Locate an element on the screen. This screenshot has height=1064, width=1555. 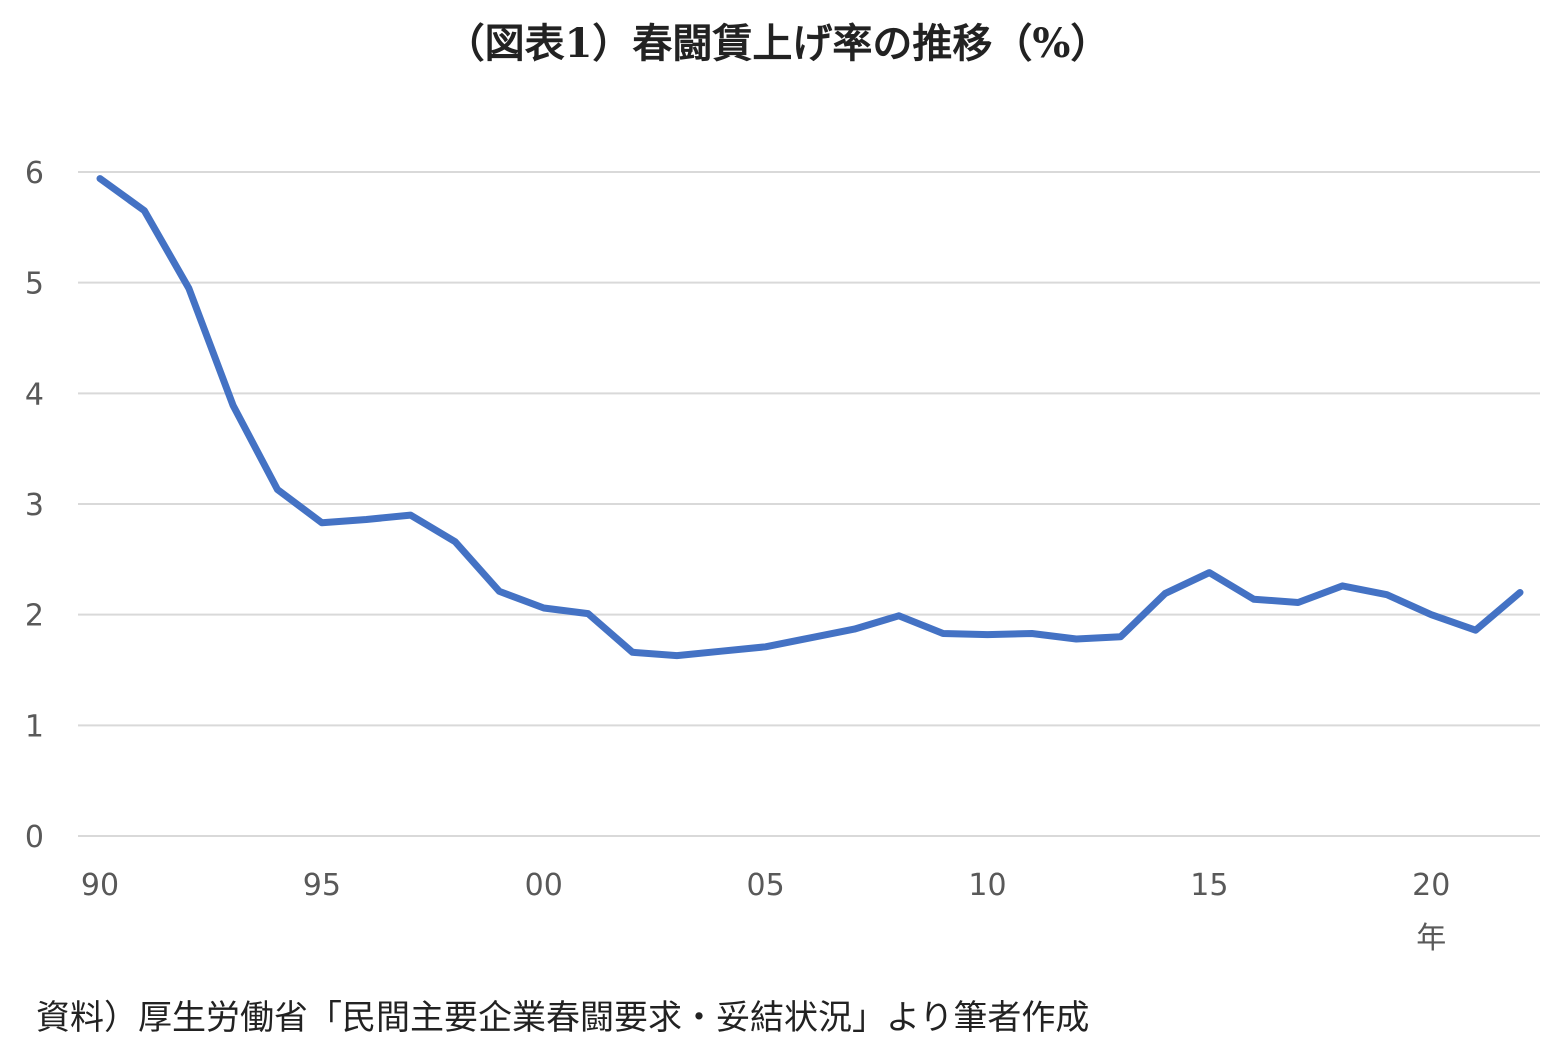
y-tick-label: 3 is located at coordinates (34, 505).